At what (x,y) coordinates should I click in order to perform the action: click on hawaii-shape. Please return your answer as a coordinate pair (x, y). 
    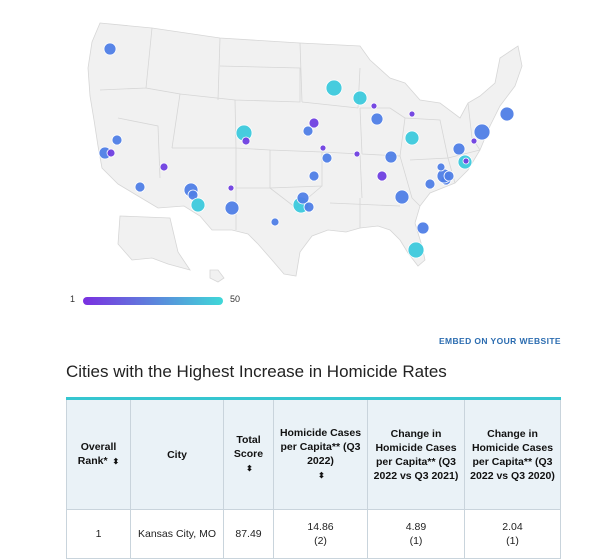
    Looking at the image, I should click on (217, 276).